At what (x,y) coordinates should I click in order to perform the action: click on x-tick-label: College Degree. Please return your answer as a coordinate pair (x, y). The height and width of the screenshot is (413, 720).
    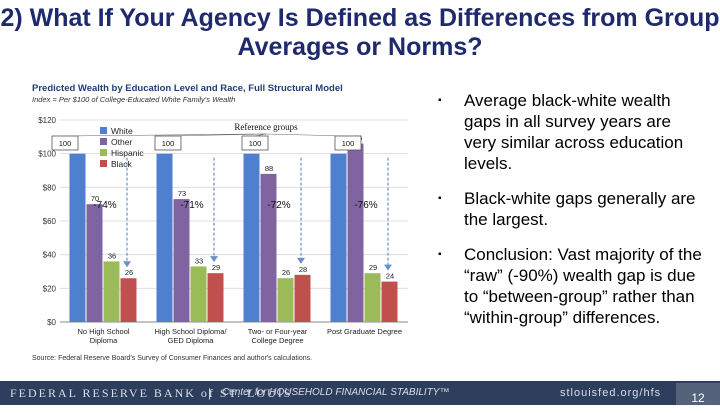
    Looking at the image, I should click on (277, 340).